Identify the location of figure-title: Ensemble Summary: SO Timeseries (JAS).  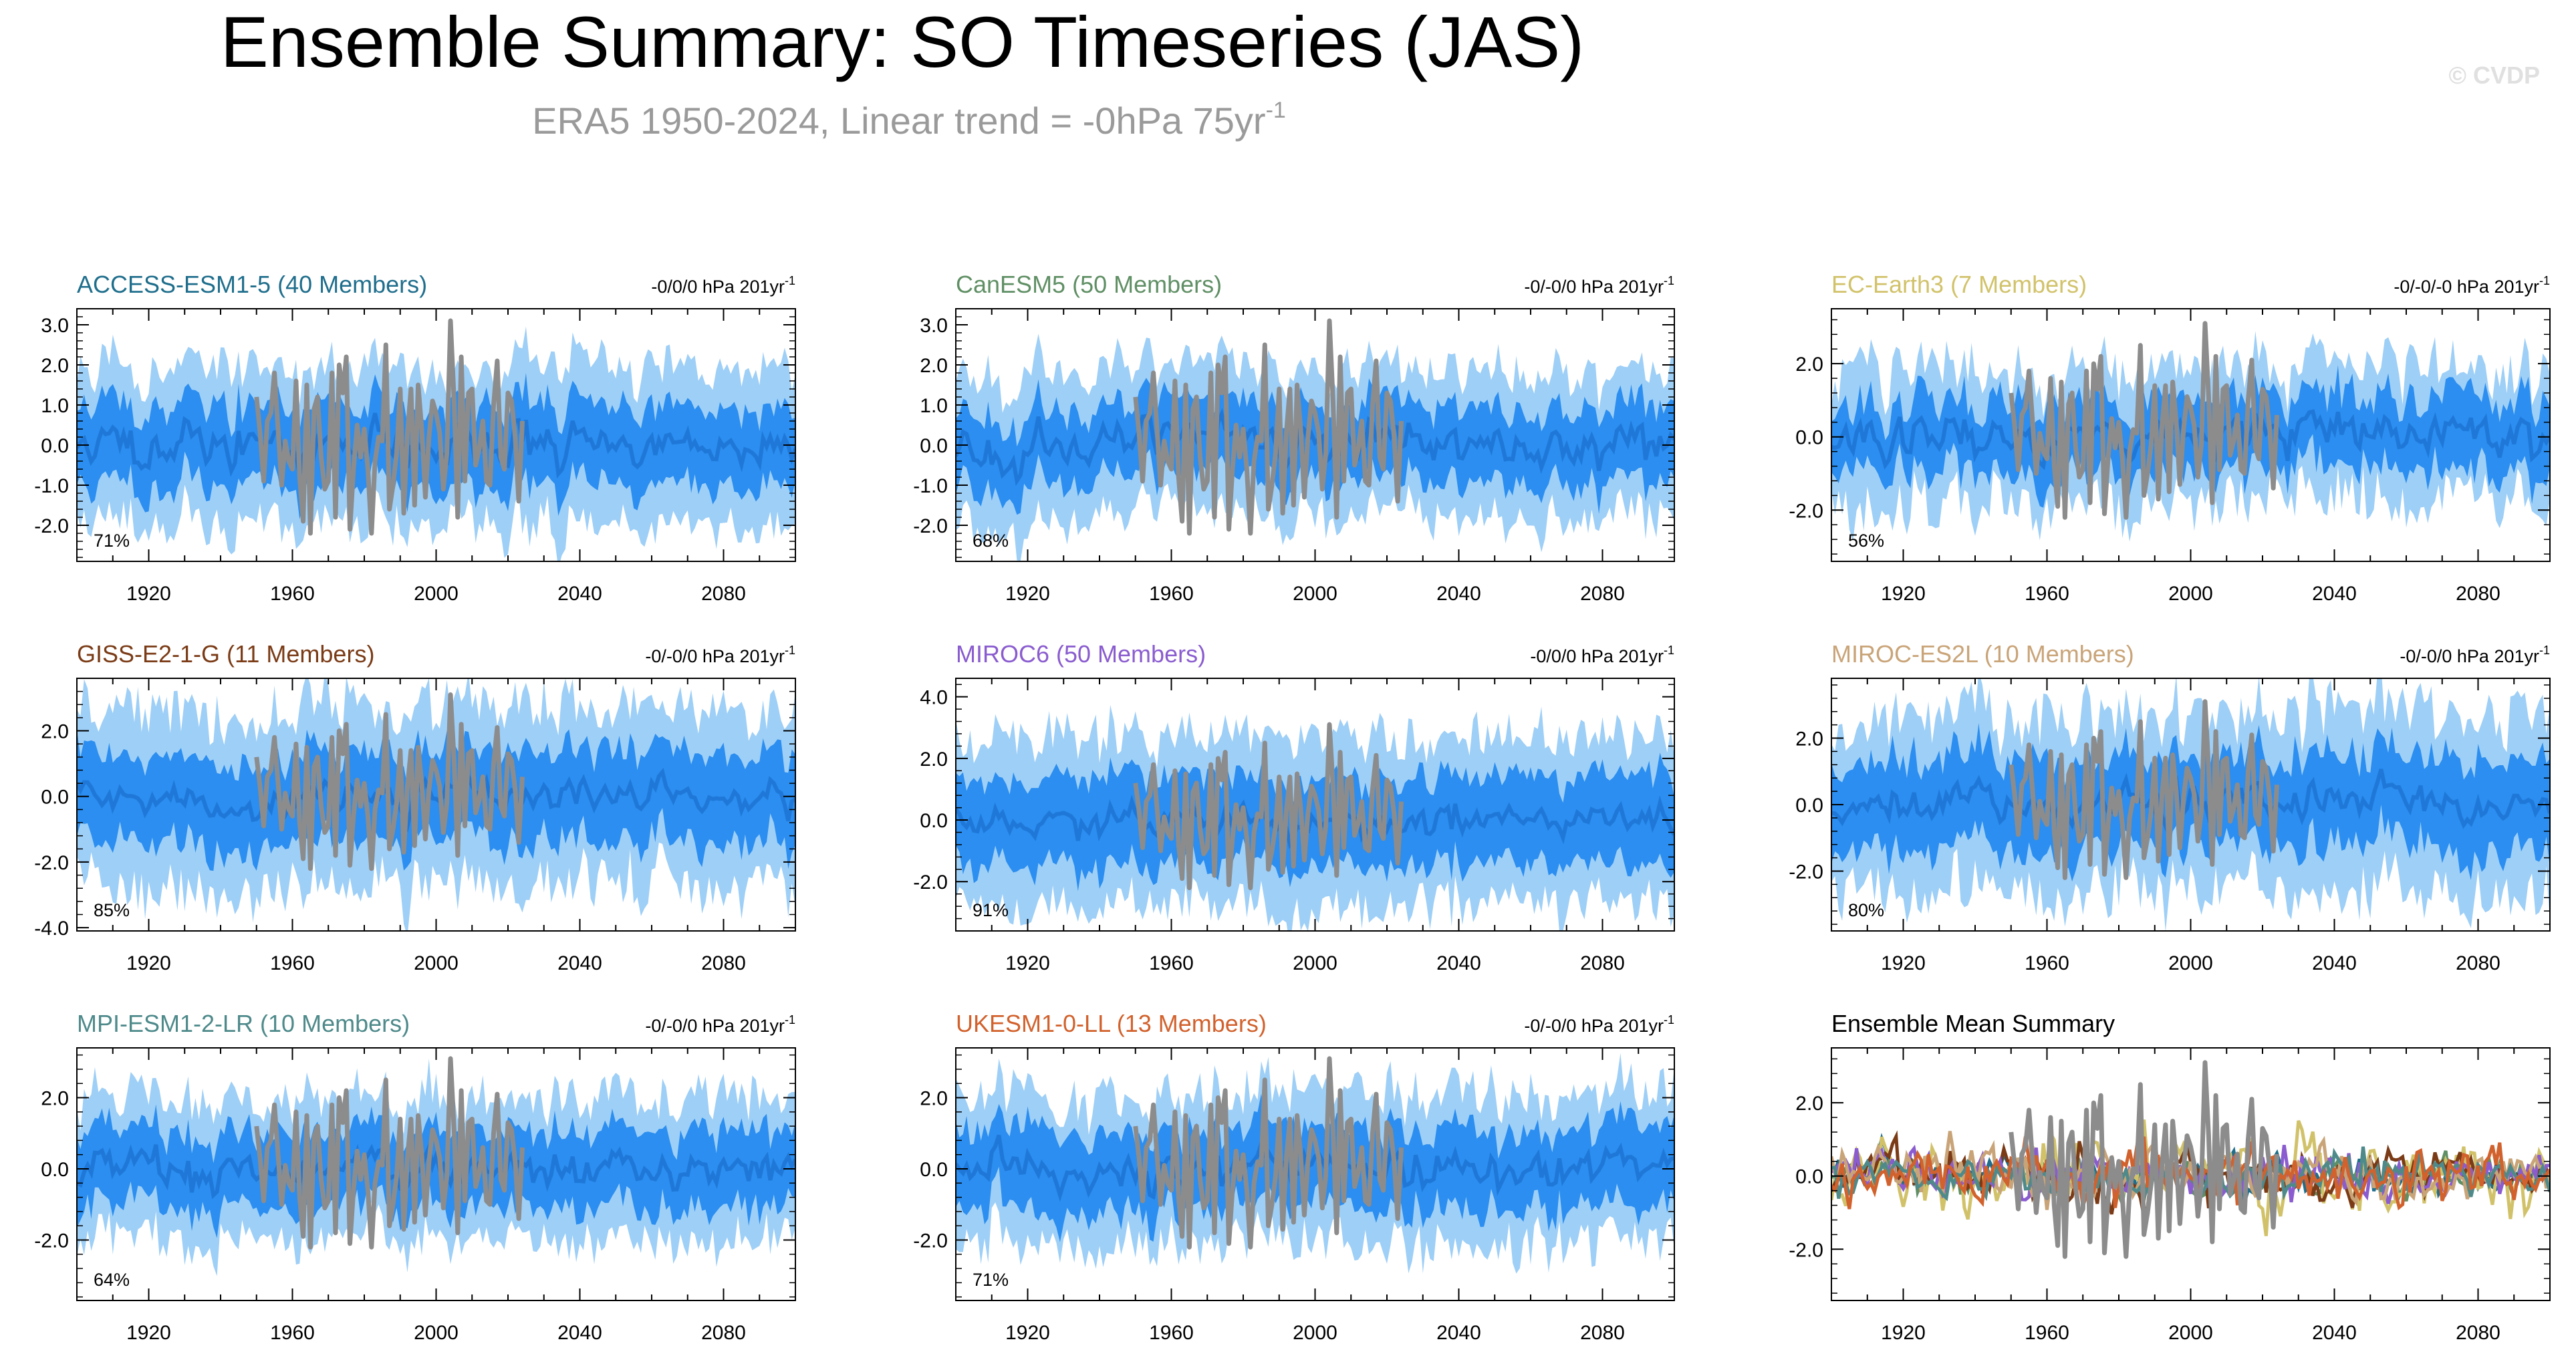
(903, 41).